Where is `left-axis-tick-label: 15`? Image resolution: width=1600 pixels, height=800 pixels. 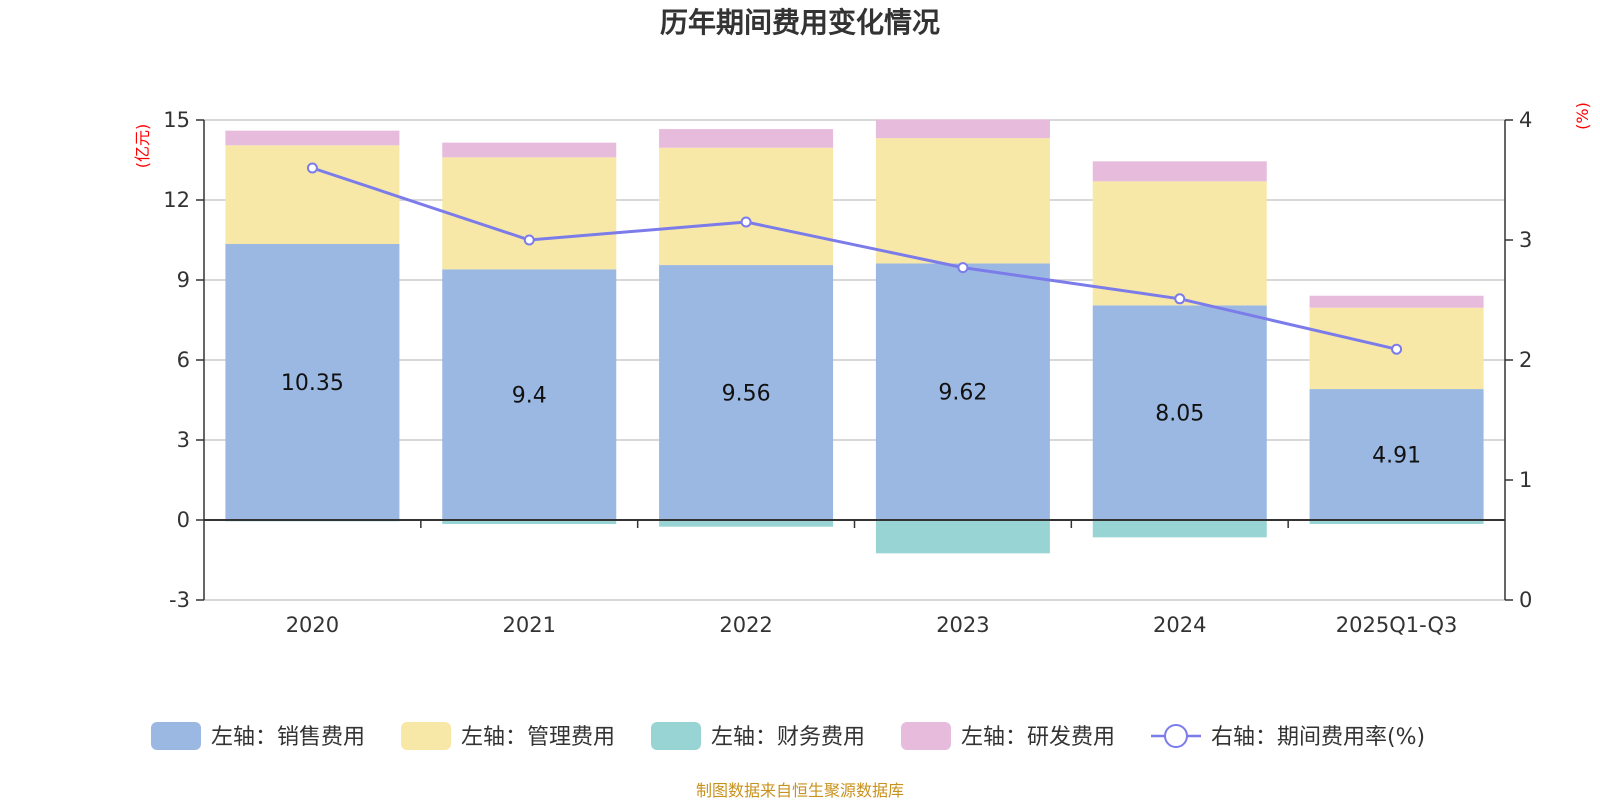
left-axis-tick-label: 15 is located at coordinates (176, 120).